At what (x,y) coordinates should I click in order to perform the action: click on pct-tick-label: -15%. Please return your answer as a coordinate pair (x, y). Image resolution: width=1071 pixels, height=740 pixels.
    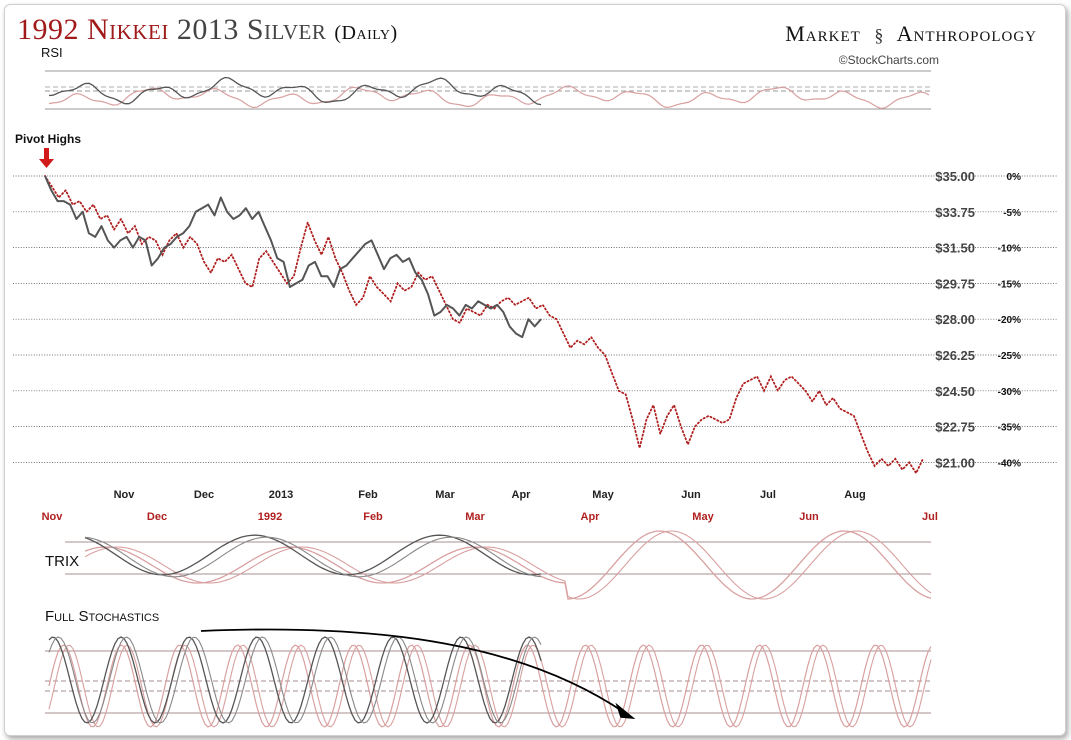
    Looking at the image, I should click on (1009, 284).